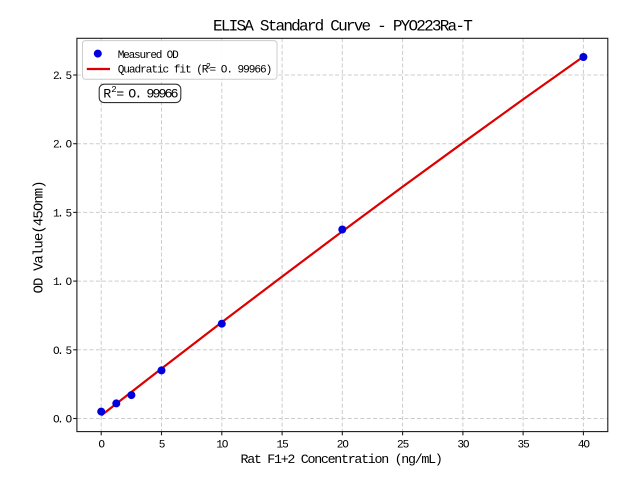 Image resolution: width=640 pixels, height=480 pixels. I want to click on svg-text: Rat F1+2 Concentration (ng/mL), so click(341, 459).